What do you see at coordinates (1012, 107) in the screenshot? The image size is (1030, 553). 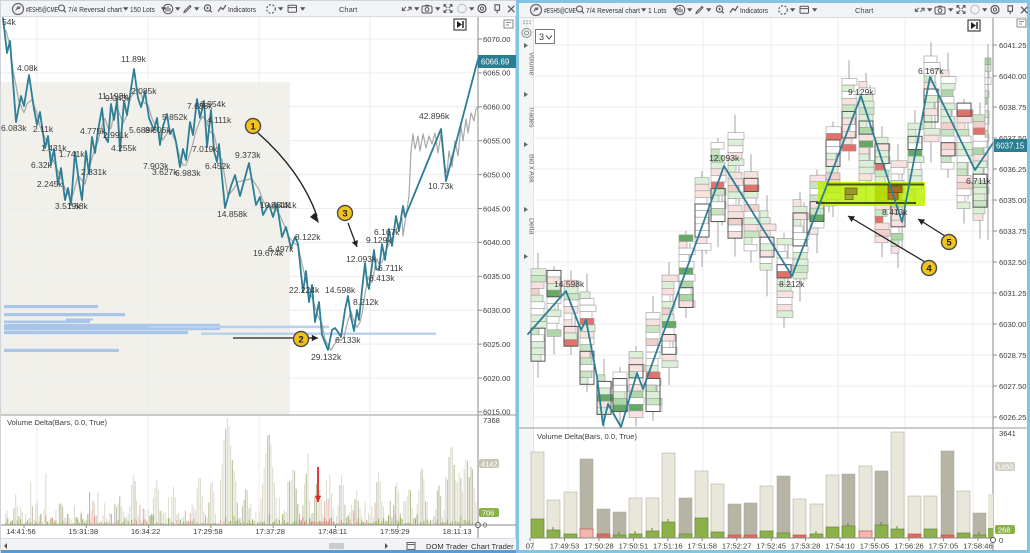 I see `svg-text: 6038.75` at bounding box center [1012, 107].